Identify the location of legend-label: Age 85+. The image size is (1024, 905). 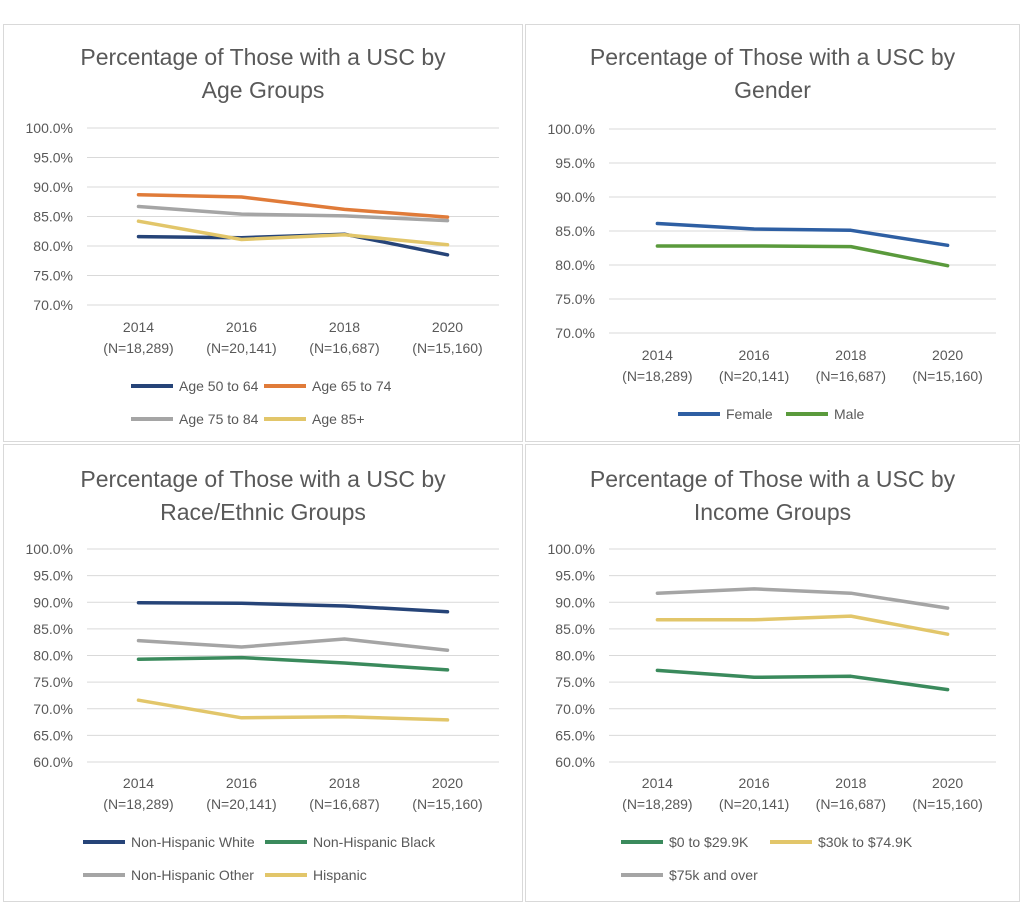
(338, 419).